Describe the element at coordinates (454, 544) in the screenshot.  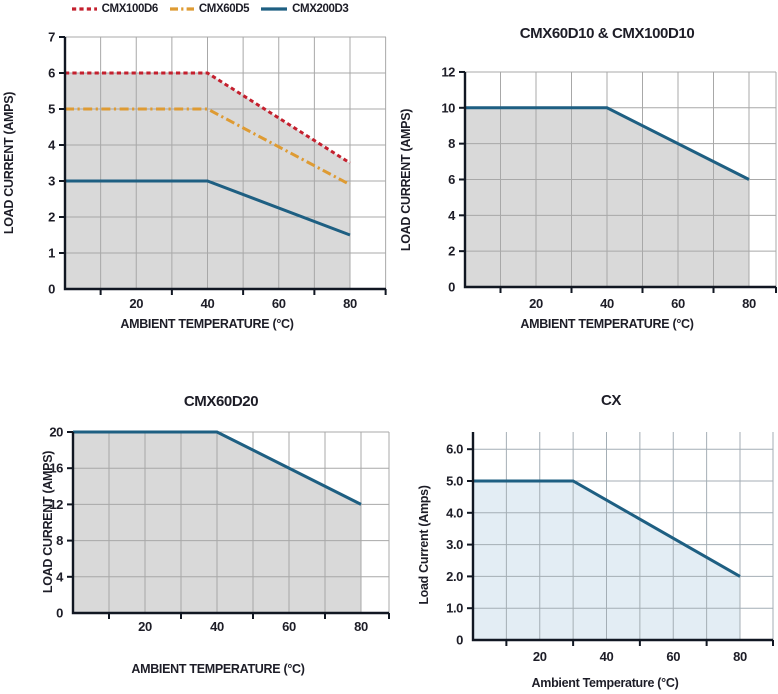
I see `y-tick-label: 3.0` at that location.